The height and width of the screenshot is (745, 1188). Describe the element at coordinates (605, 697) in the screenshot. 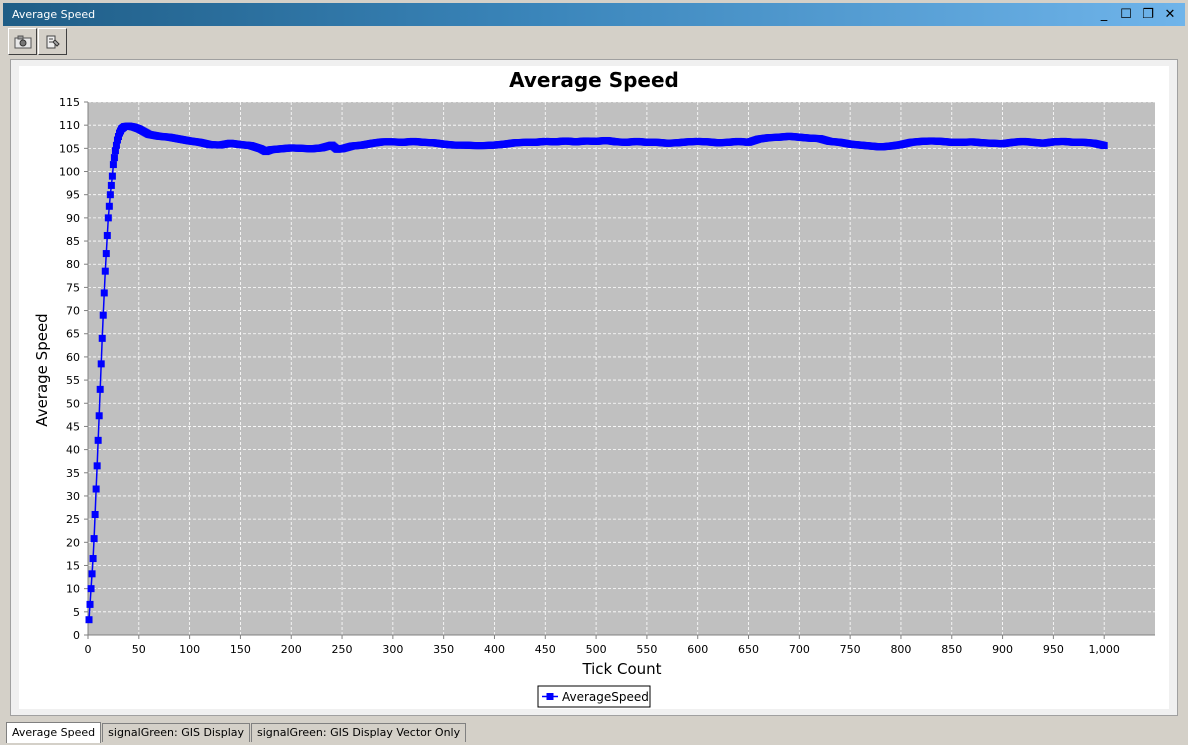

I see `legend-label: AverageSpeed` at that location.